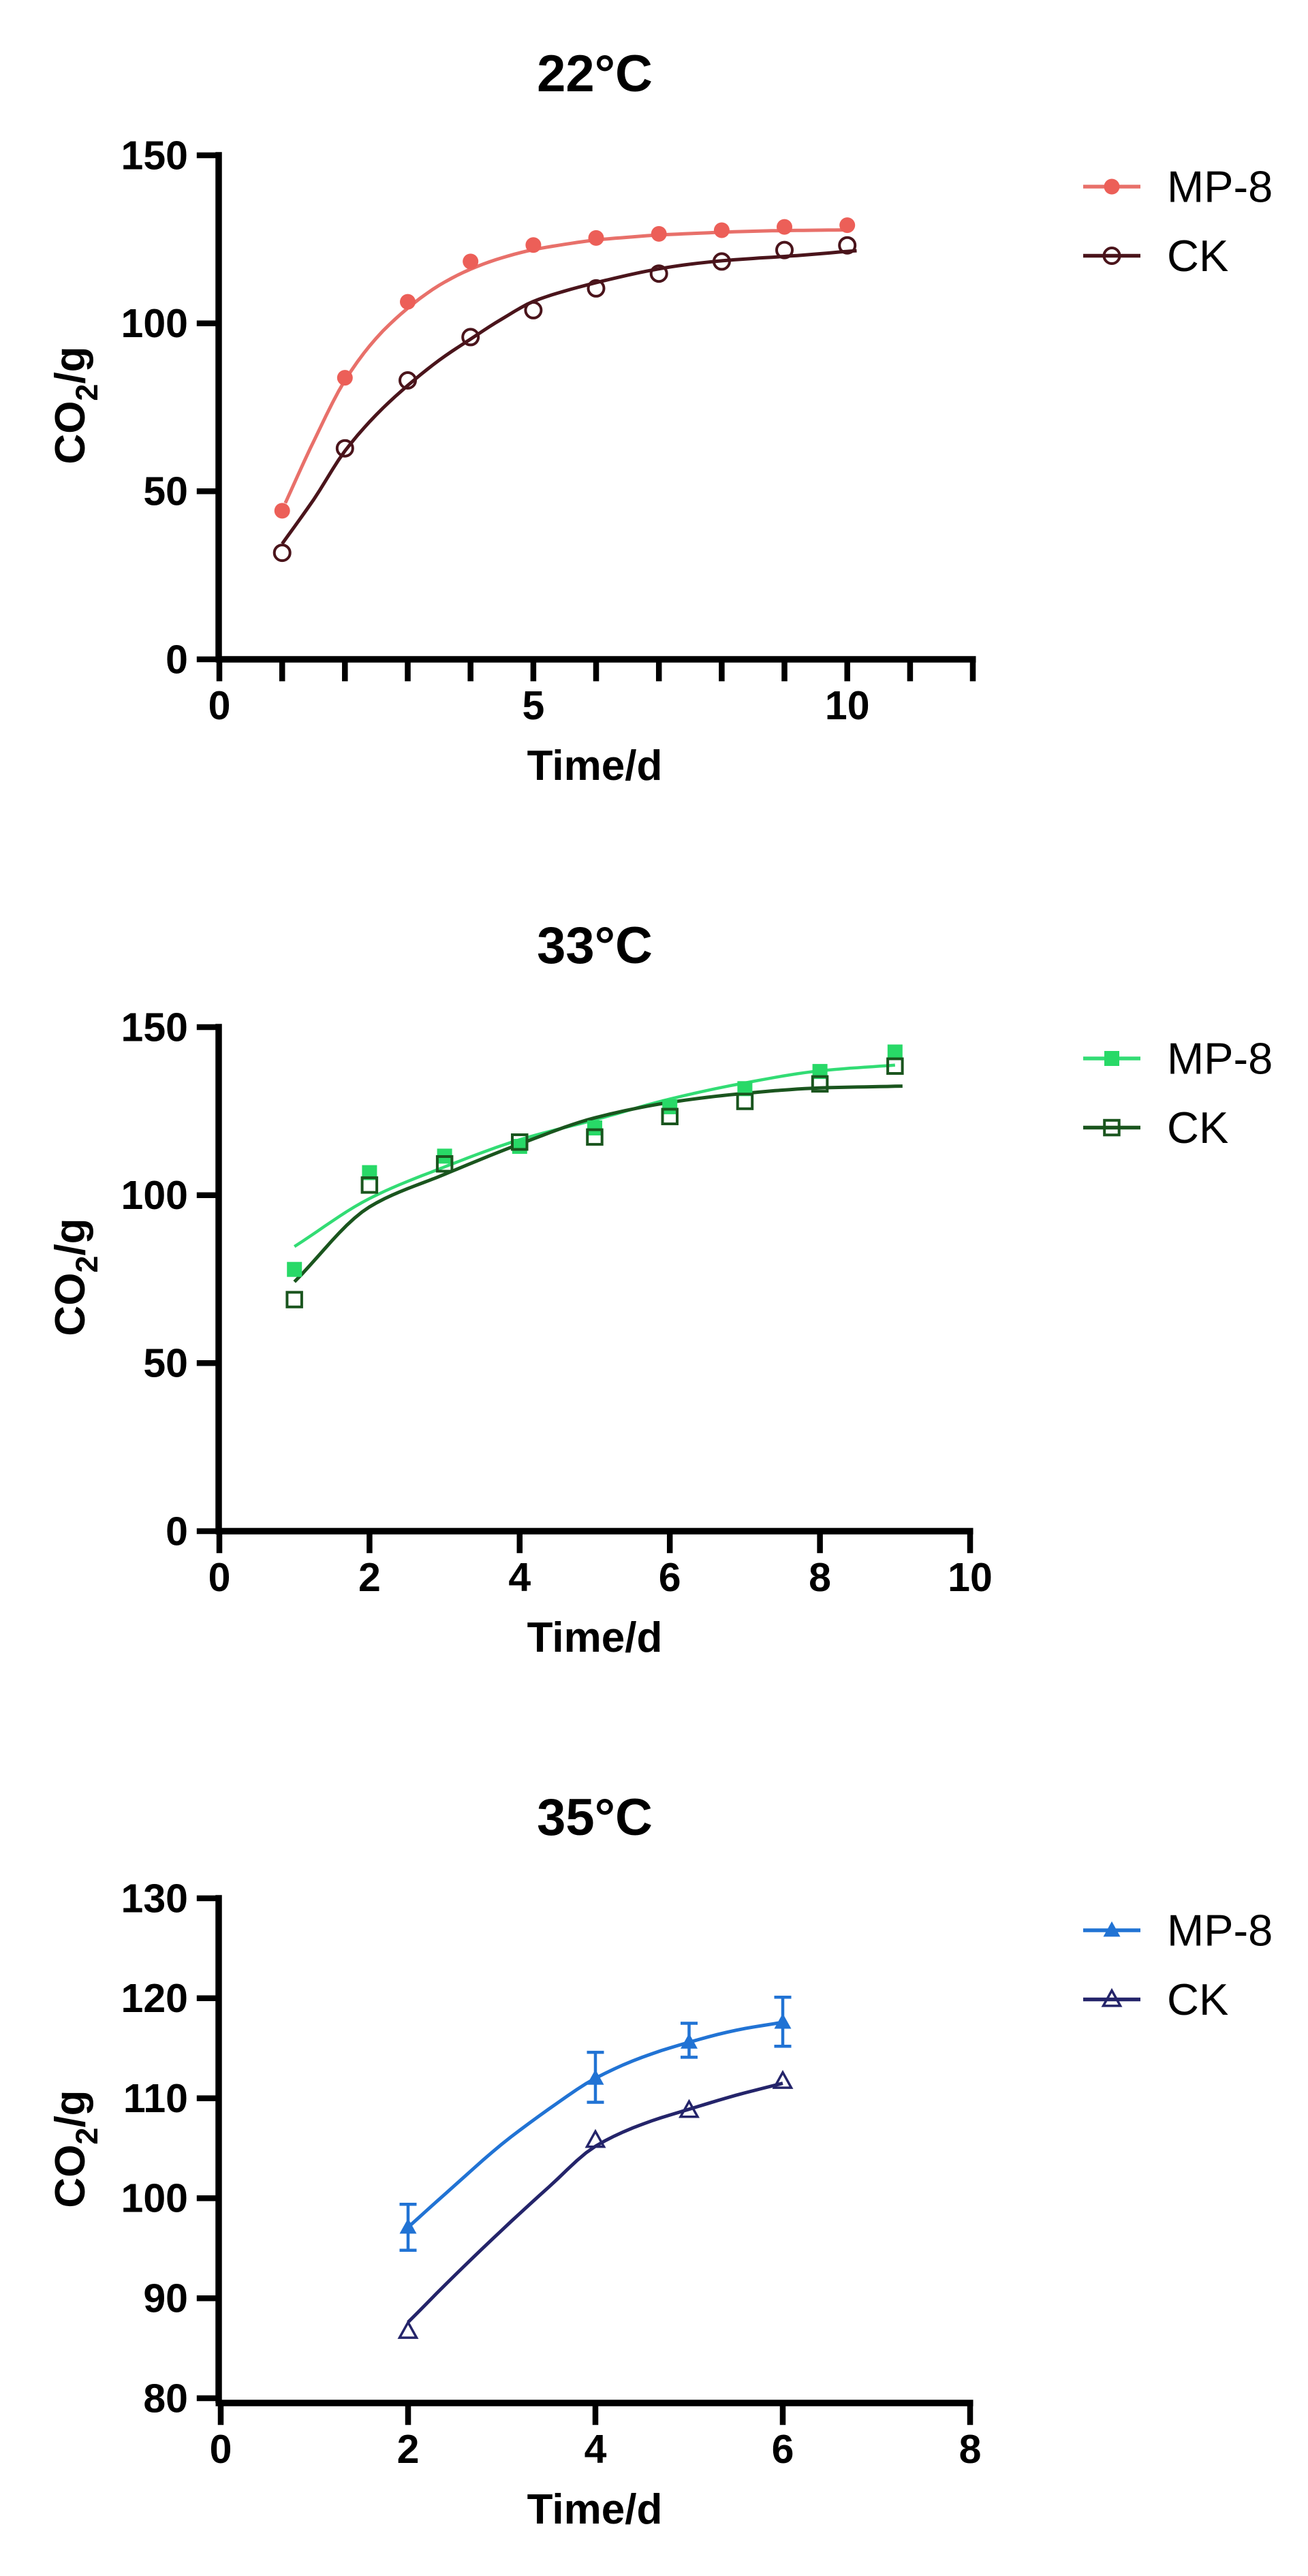 This screenshot has width=1308, height=2576. I want to click on svg-text: 35°C, so click(595, 1818).